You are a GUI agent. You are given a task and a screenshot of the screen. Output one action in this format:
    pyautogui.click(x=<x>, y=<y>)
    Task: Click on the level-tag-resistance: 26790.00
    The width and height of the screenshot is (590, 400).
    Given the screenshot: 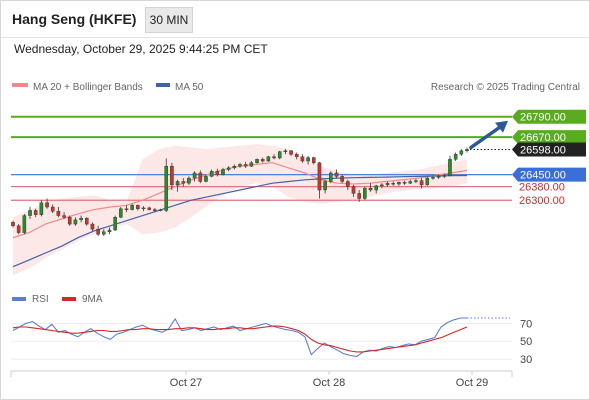 What is the action you would take?
    pyautogui.click(x=549, y=116)
    